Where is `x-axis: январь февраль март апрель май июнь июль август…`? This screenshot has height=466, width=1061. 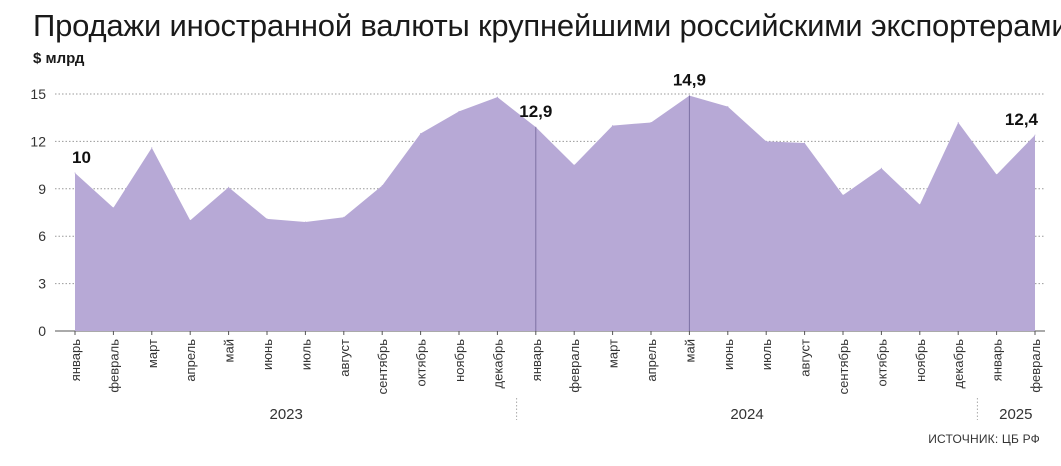
x-axis: январь февраль март апрель май июнь июль август… is located at coordinates (555, 362).